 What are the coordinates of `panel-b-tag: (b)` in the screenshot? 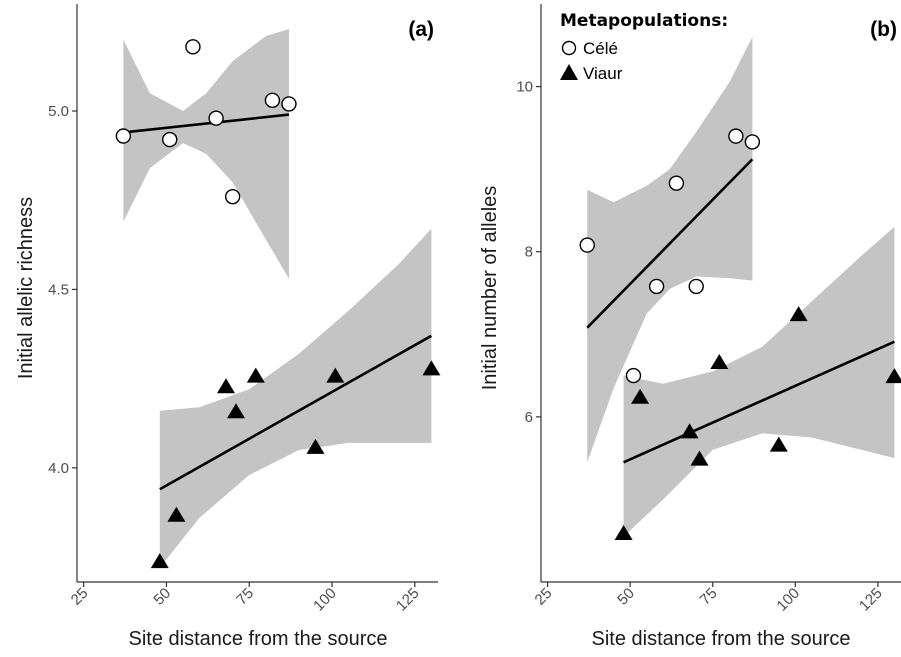 It's located at (883, 29).